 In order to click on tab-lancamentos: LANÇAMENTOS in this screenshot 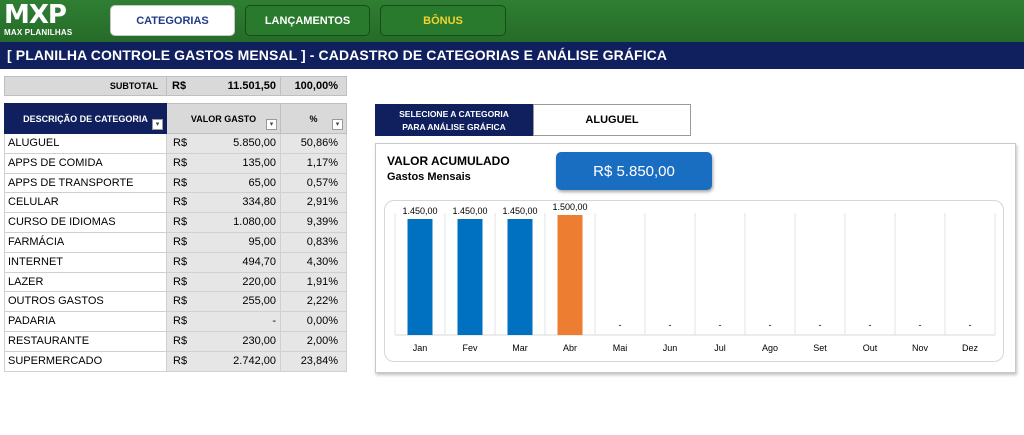, I will do `click(307, 20)`.